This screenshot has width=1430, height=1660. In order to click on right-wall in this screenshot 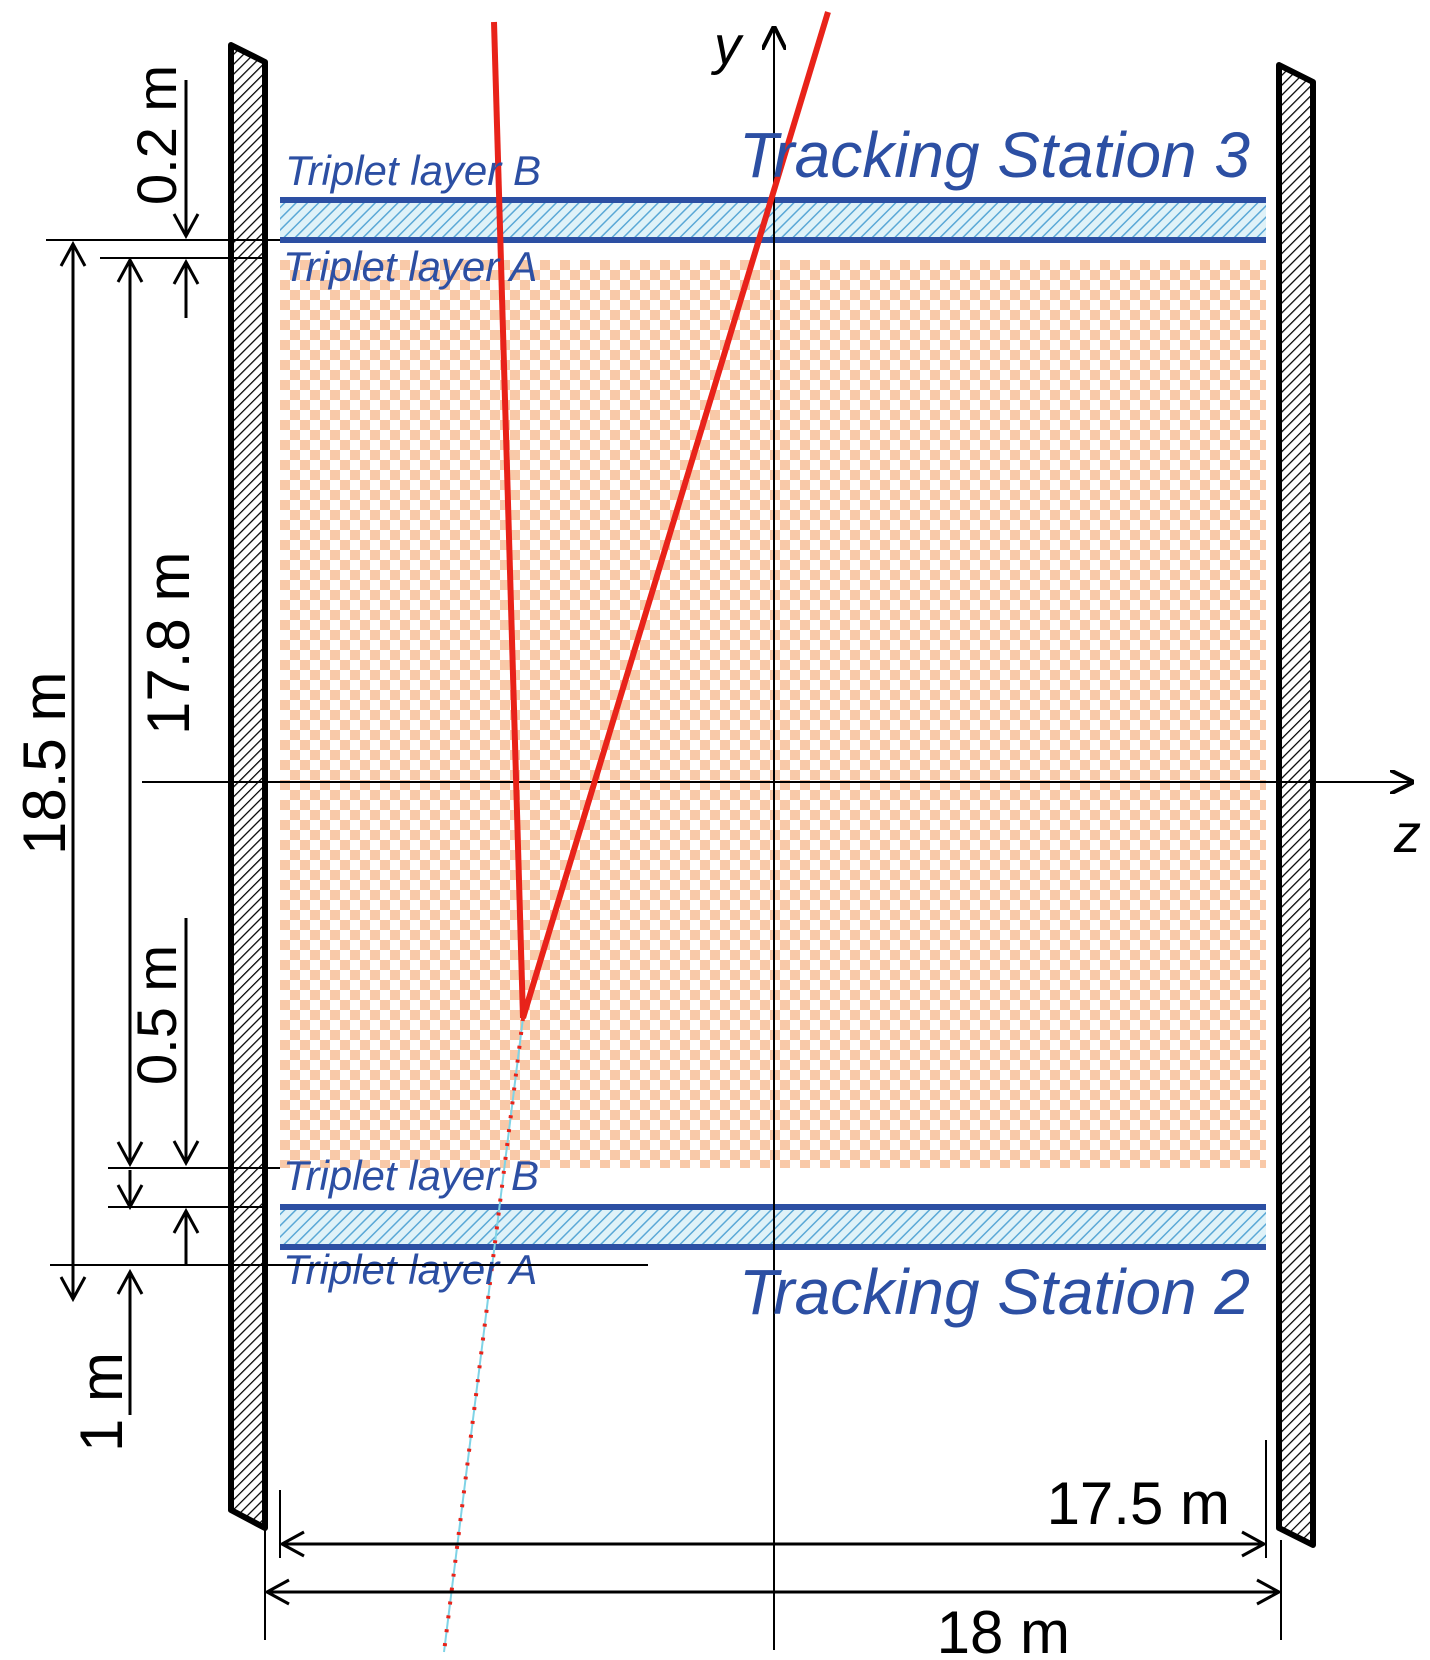, I will do `click(1296, 805)`.